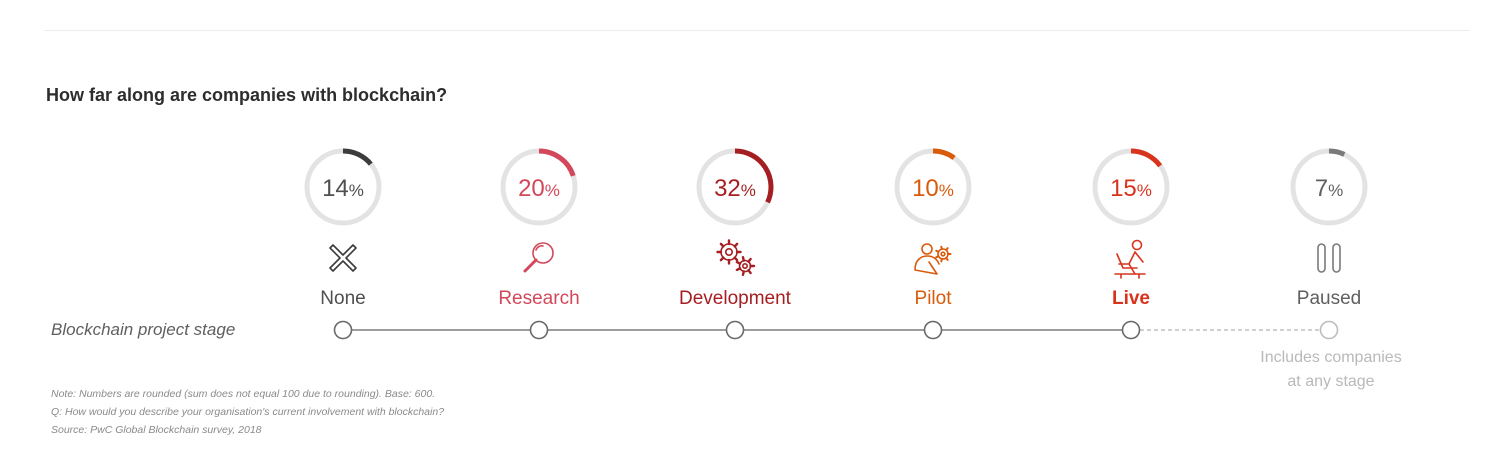  Describe the element at coordinates (735, 298) in the screenshot. I see `category-label: Development` at that location.